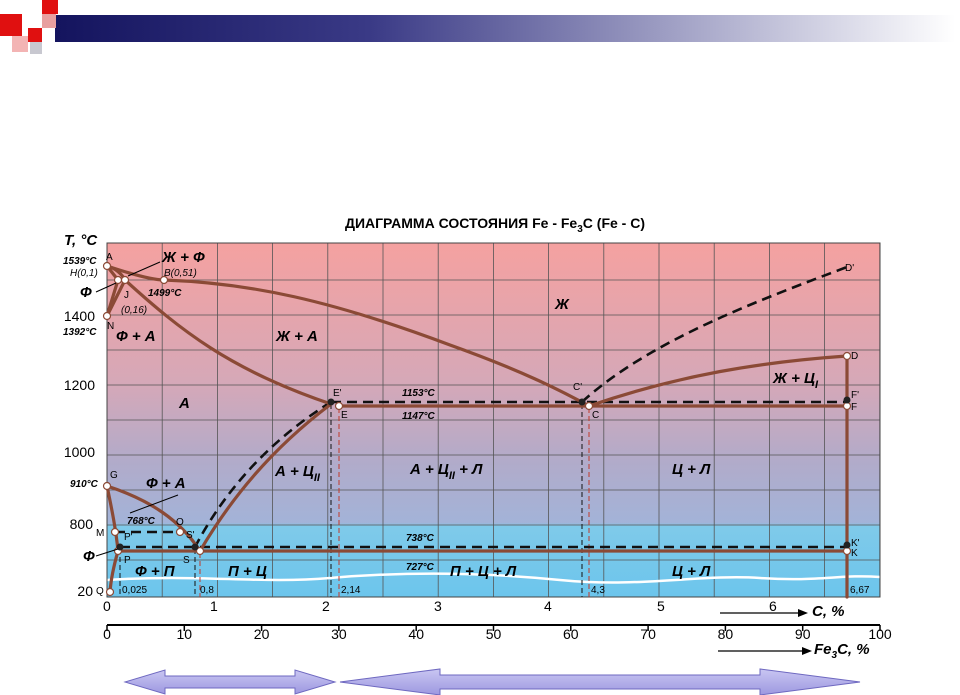  I want to click on phase-label: А + ЦII, so click(297, 473).